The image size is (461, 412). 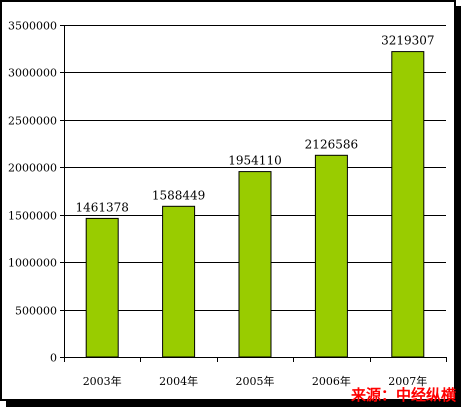 I want to click on y-tick-label: 0, so click(x=53, y=358).